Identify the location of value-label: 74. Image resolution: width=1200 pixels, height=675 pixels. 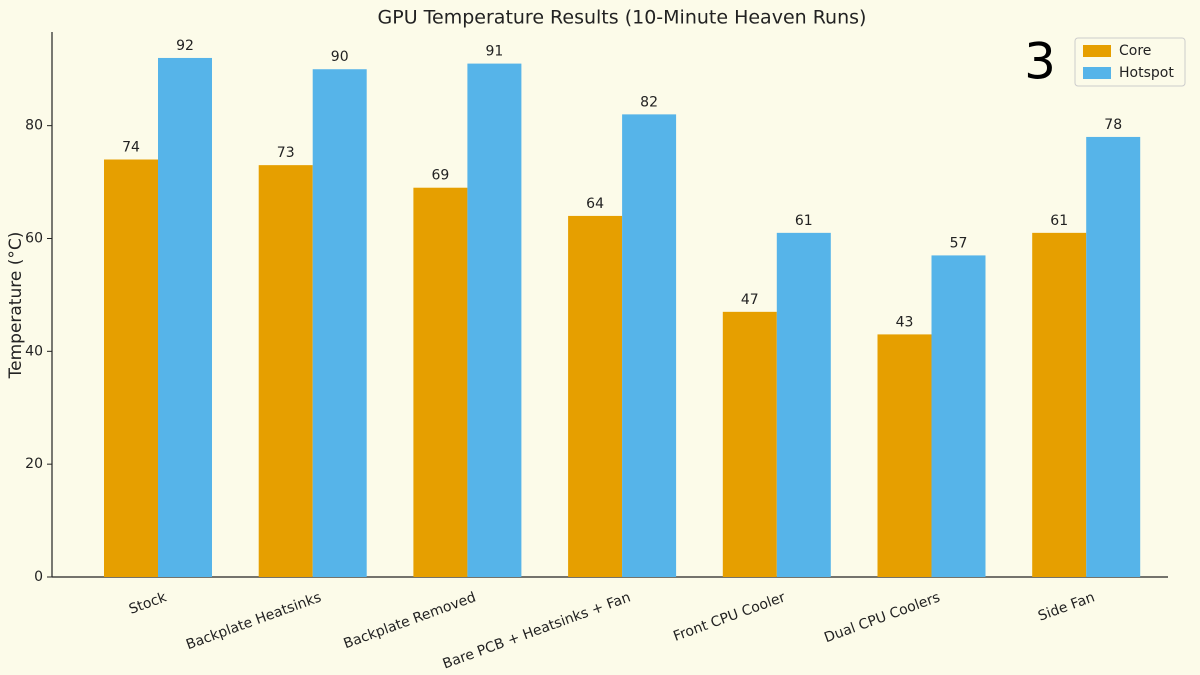
(131, 148).